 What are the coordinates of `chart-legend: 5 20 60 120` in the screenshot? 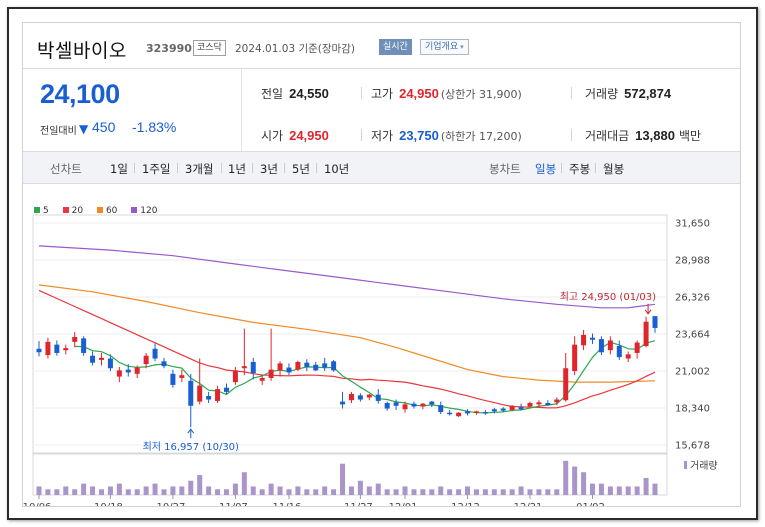 It's located at (101, 211).